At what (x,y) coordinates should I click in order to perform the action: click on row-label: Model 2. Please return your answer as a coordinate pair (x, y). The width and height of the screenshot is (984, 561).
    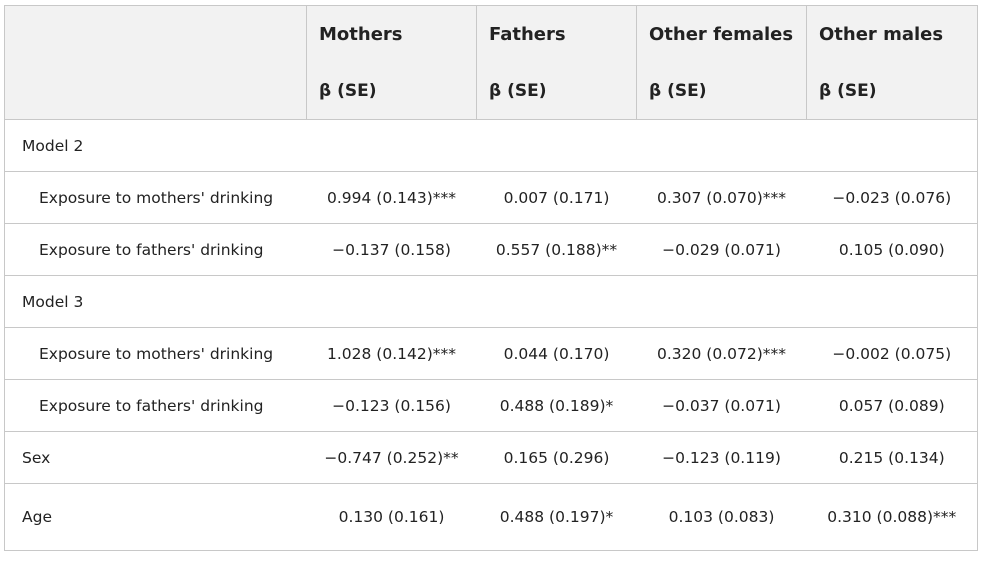
    Looking at the image, I should click on (155, 145).